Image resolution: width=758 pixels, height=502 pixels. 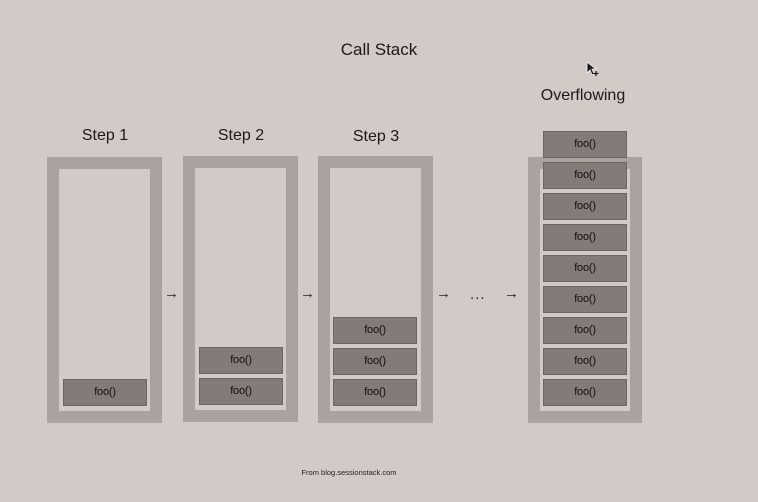 What do you see at coordinates (105, 135) in the screenshot?
I see `step-1-label: Step 1` at bounding box center [105, 135].